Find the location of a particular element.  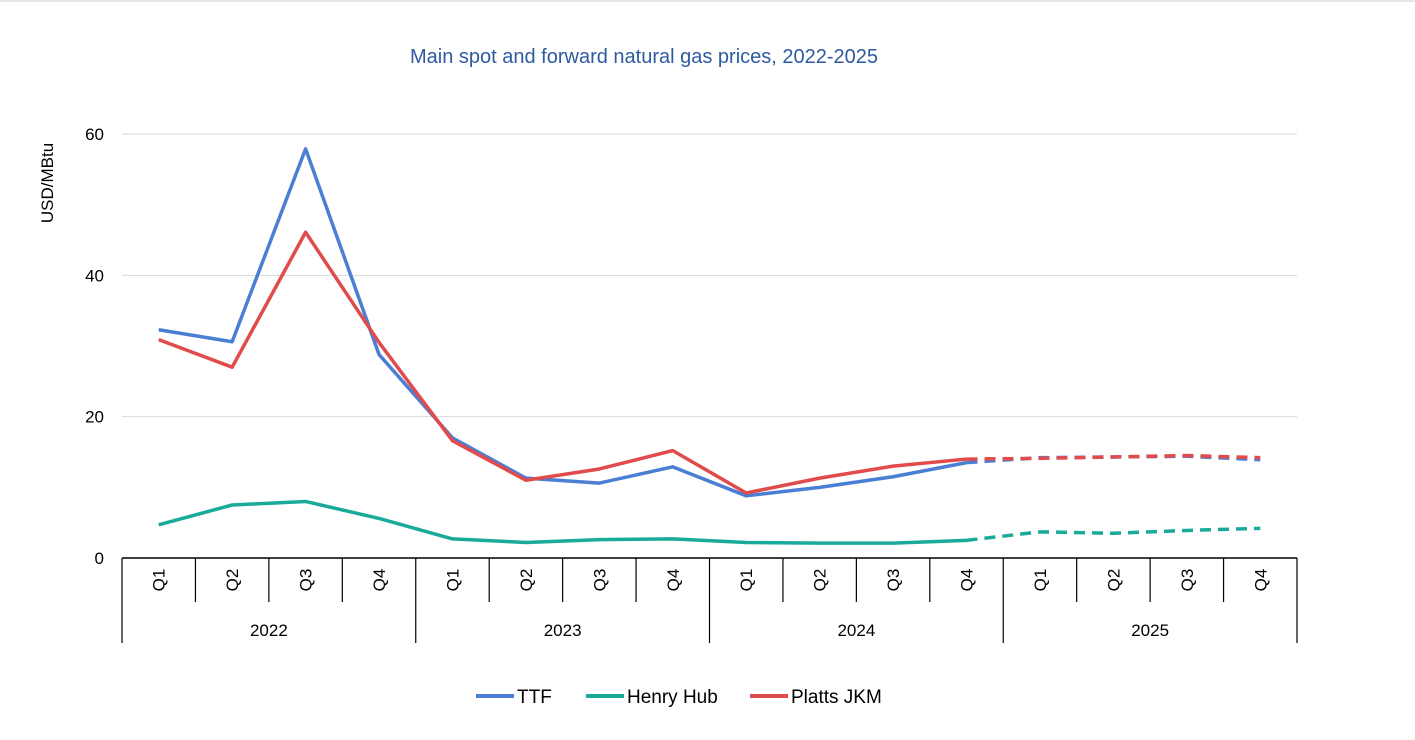

legend-label-ttf: TTF is located at coordinates (534, 697).